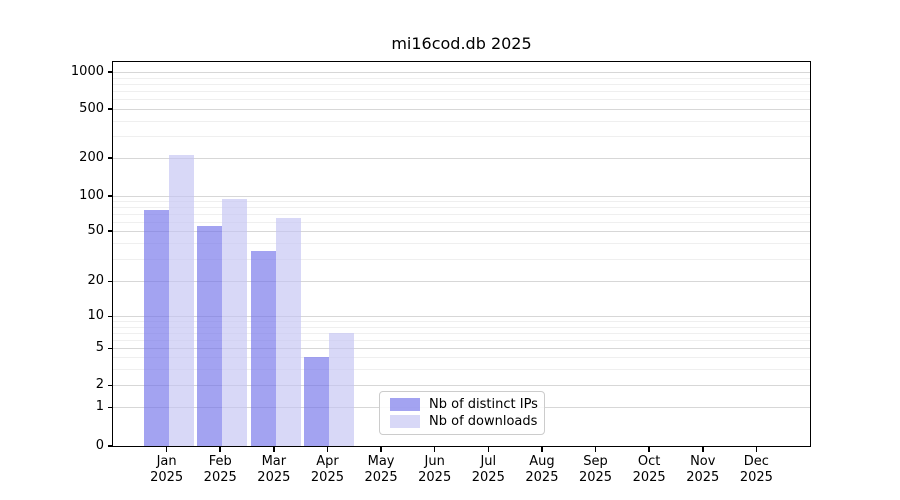 The image size is (900, 500). What do you see at coordinates (220, 461) in the screenshot?
I see `x-tick-month: Feb` at bounding box center [220, 461].